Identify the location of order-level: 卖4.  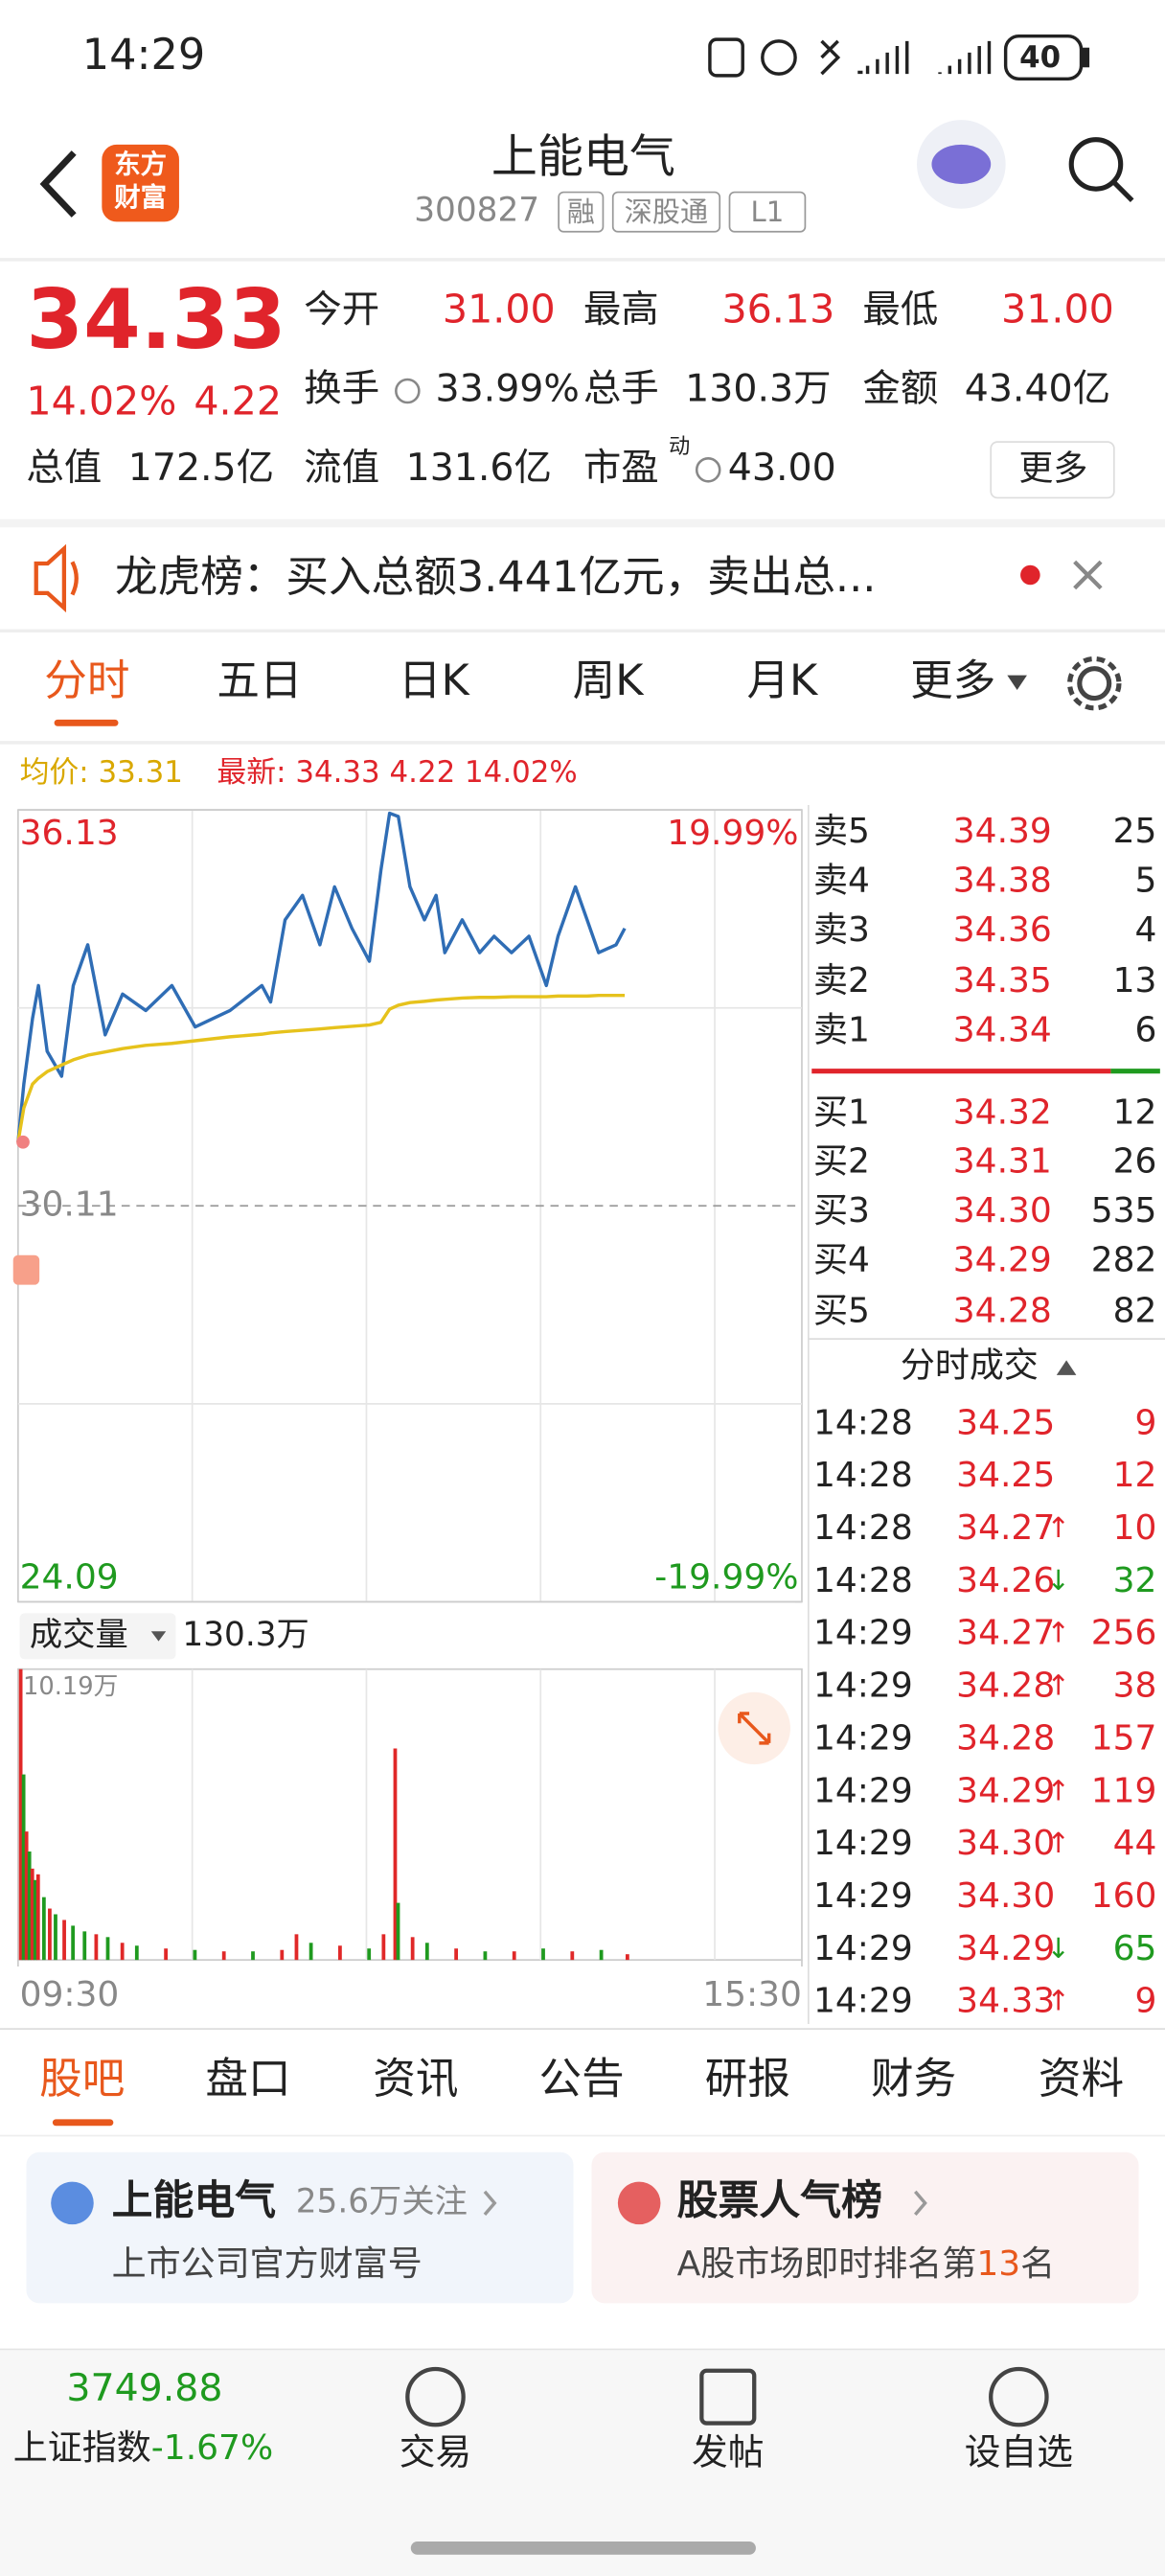
(842, 881).